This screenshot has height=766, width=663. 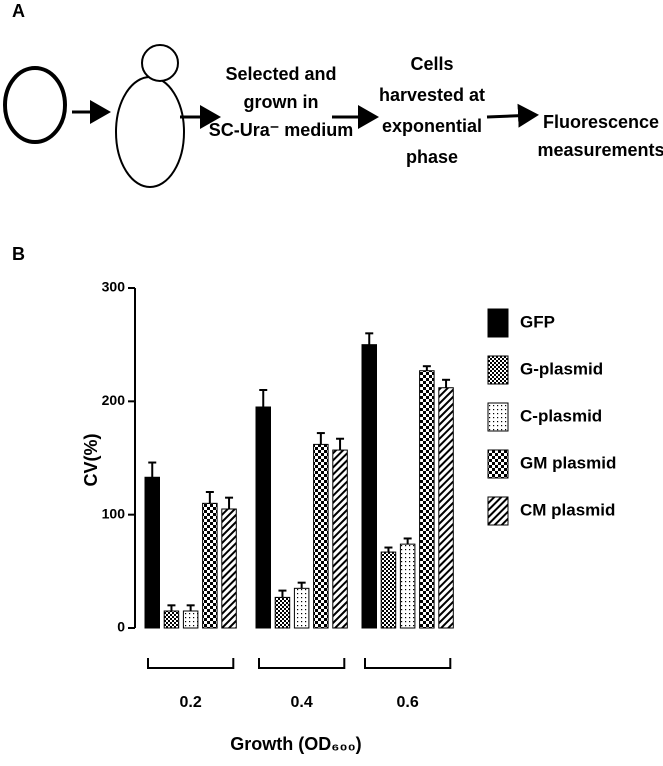 What do you see at coordinates (281, 102) in the screenshot?
I see `step-text: grown in` at bounding box center [281, 102].